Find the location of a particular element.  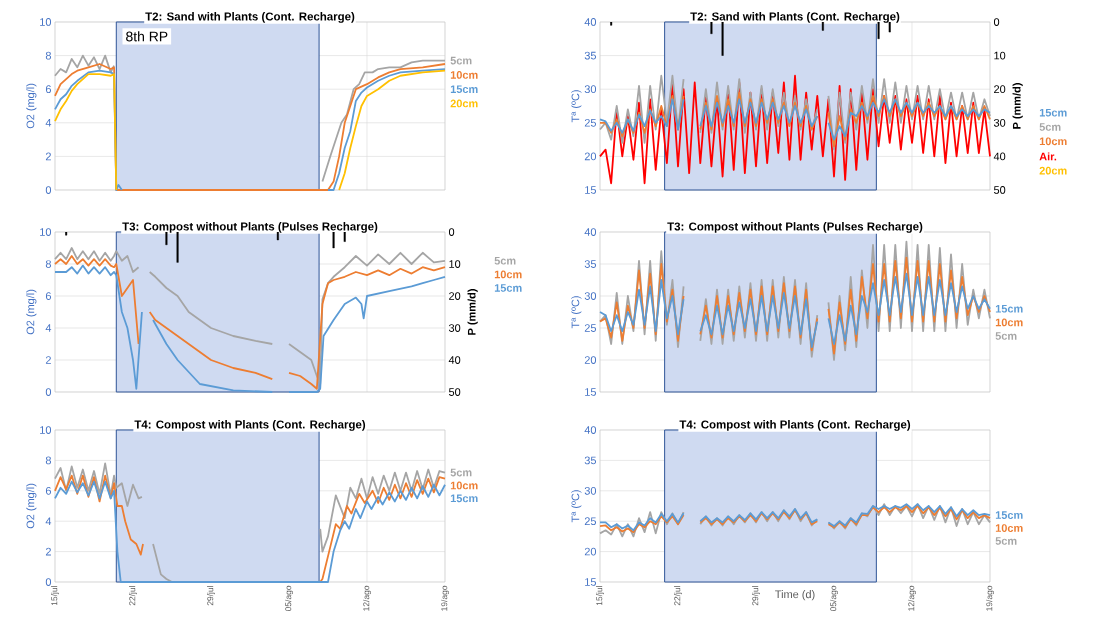

legend-label: 20cm is located at coordinates (1053, 170).